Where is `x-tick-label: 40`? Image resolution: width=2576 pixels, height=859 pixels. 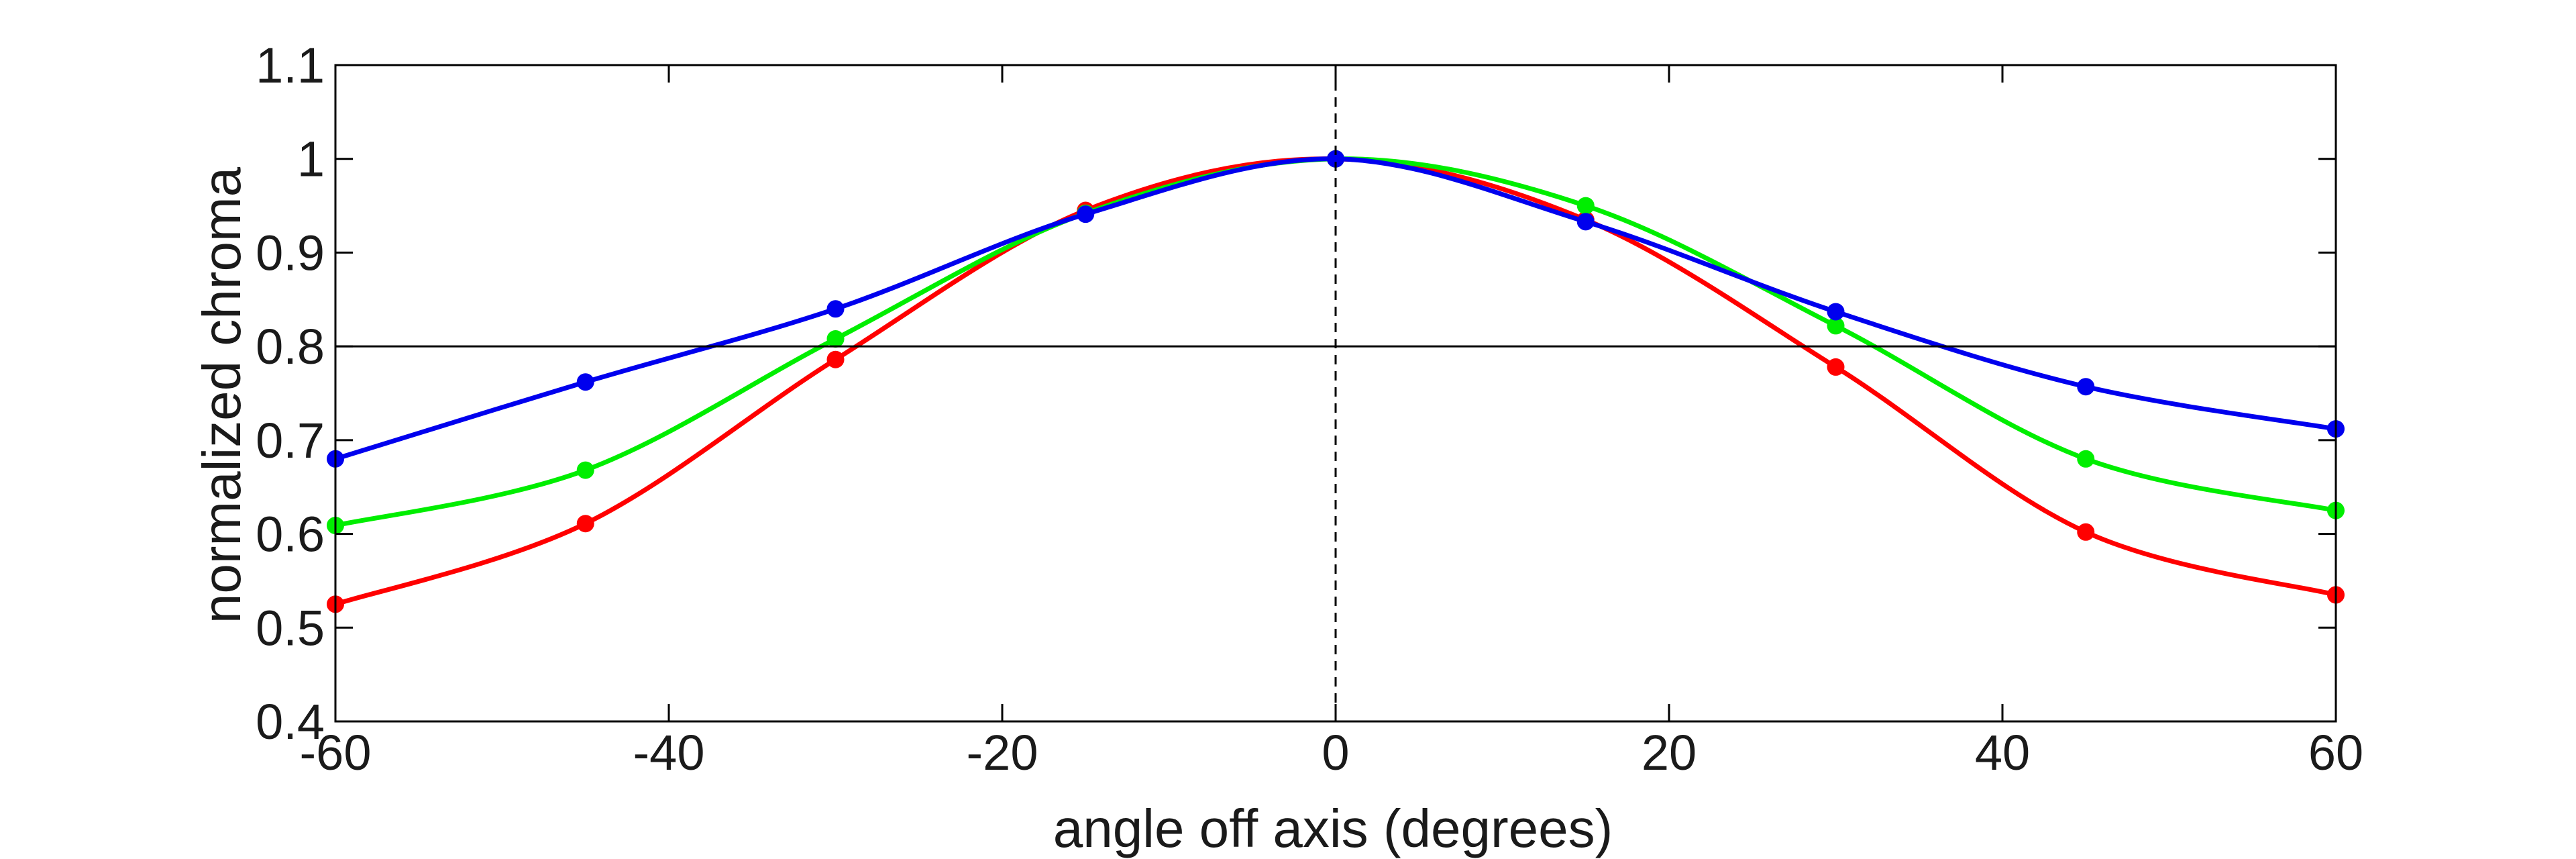 x-tick-label: 40 is located at coordinates (2002, 753).